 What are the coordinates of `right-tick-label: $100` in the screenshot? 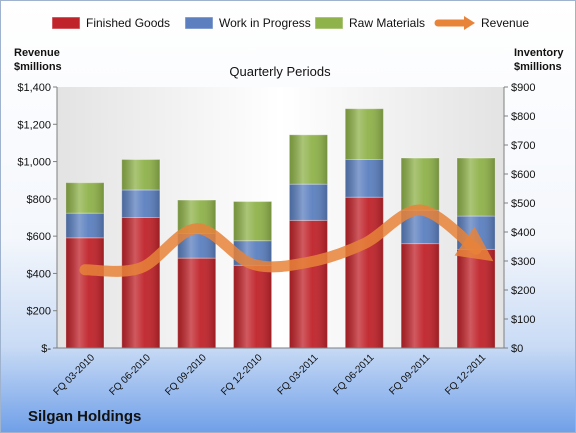 It's located at (523, 320).